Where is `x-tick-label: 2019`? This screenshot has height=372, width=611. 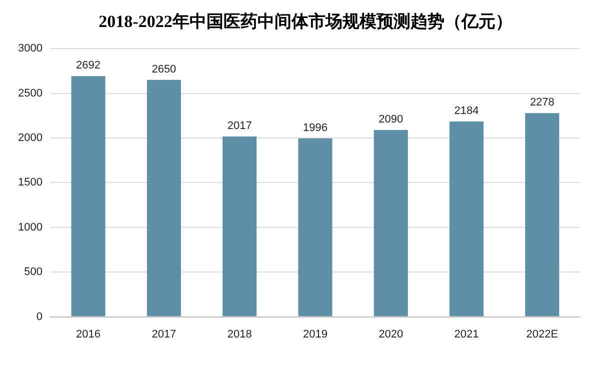 x-tick-label: 2019 is located at coordinates (315, 334).